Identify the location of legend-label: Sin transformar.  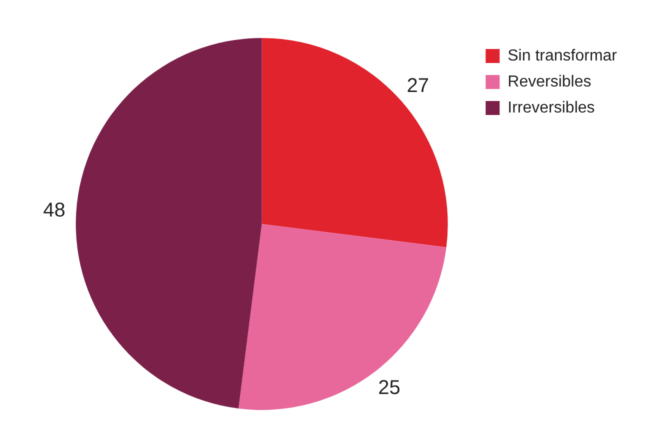
(563, 55).